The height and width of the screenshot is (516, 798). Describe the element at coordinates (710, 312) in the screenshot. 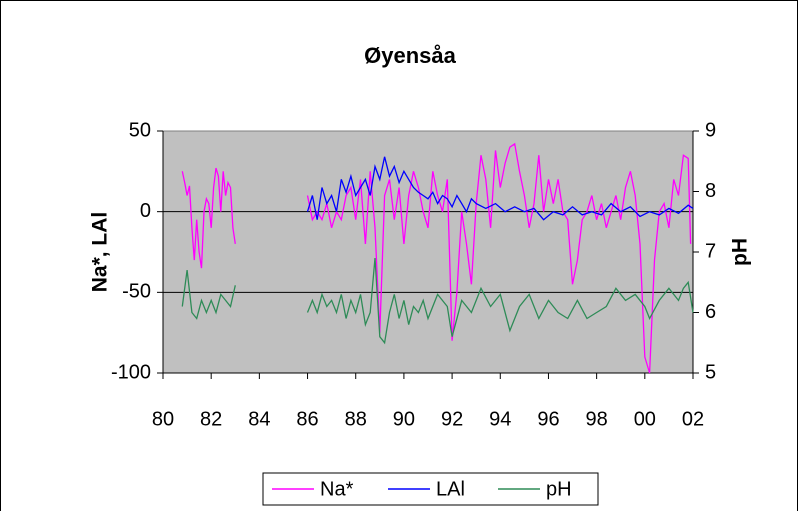

I see `y2-tick-label: 6` at that location.